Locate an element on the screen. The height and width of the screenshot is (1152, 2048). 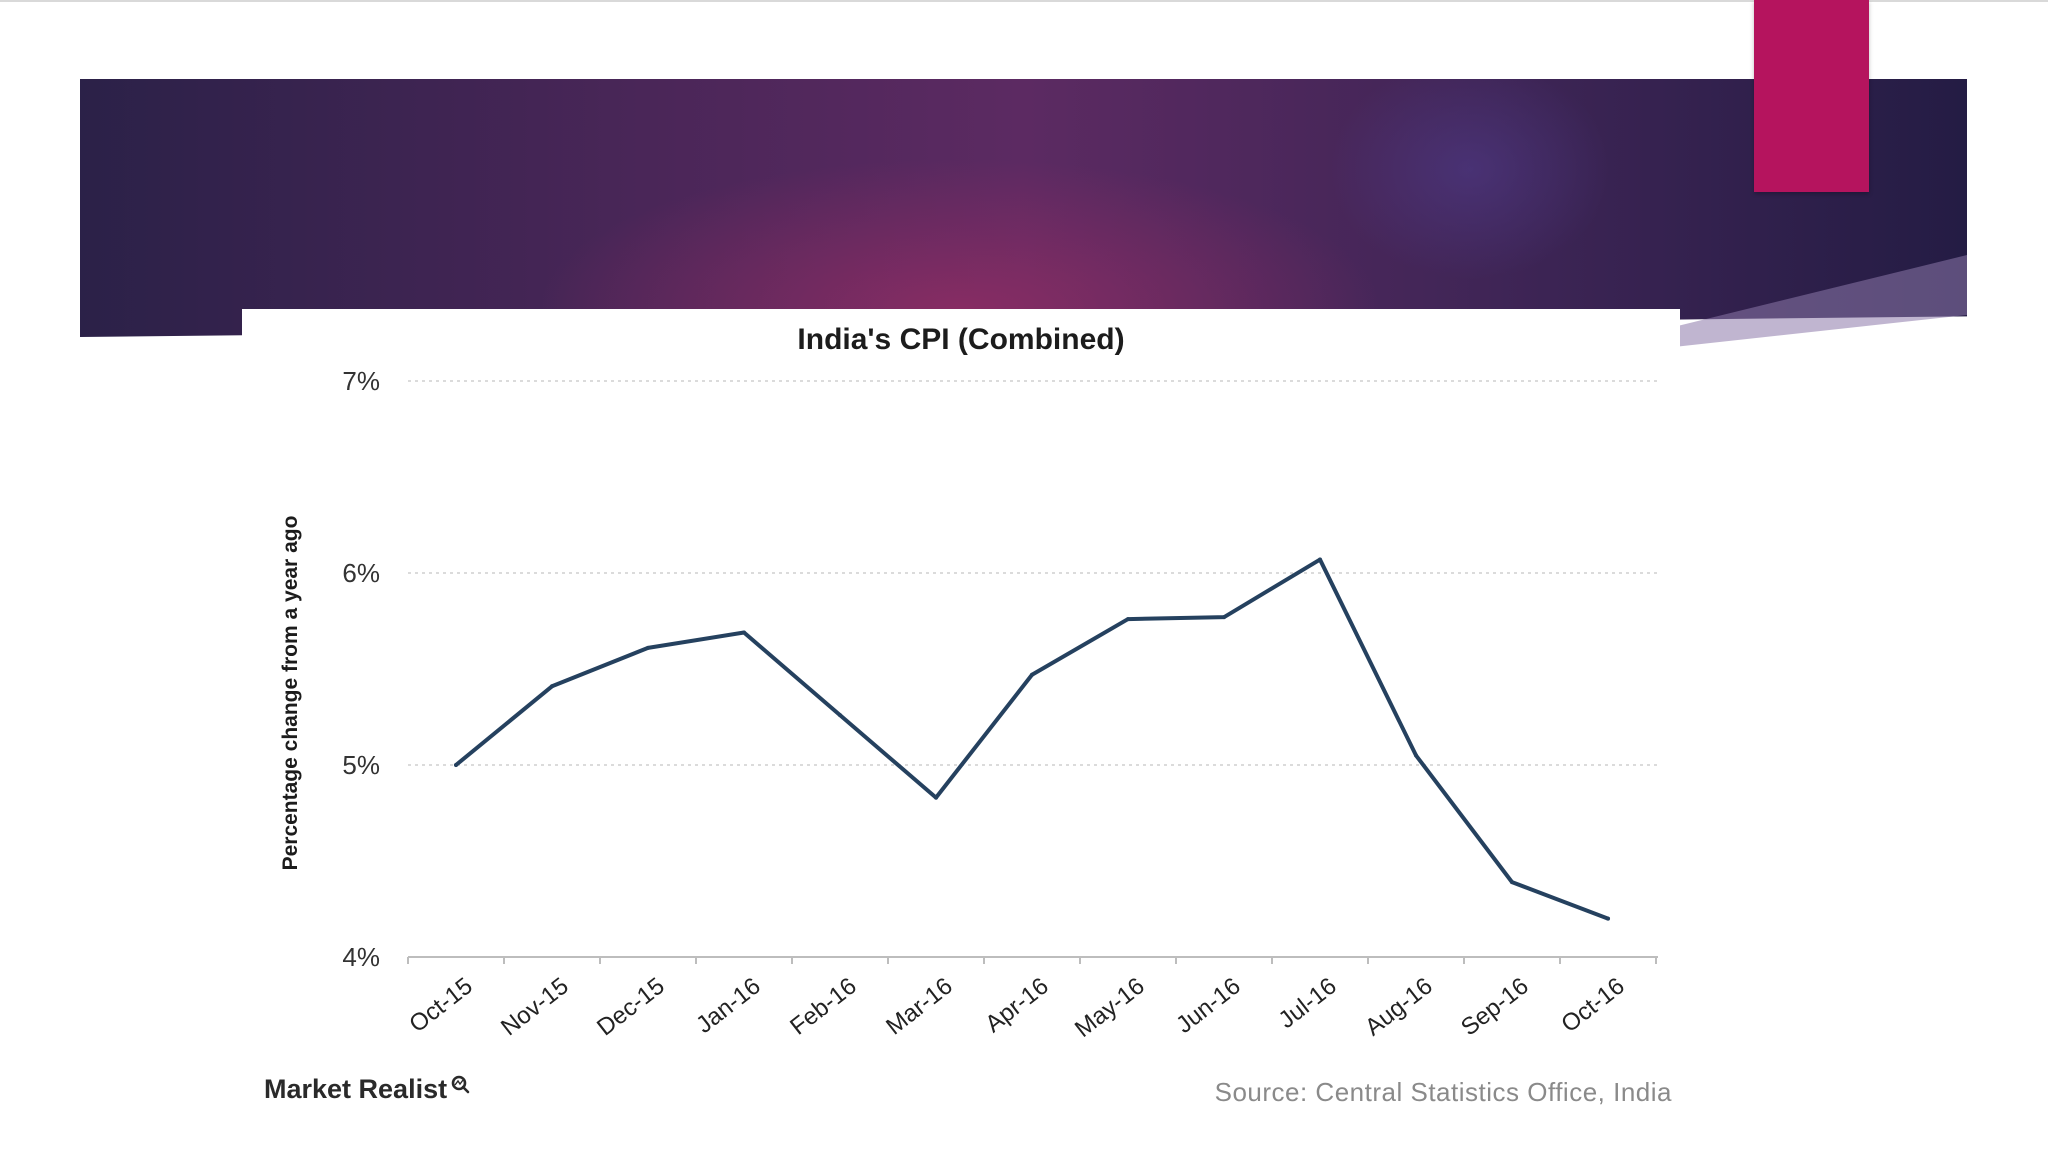
x-tick-label: Jun-16 is located at coordinates (1208, 1005).